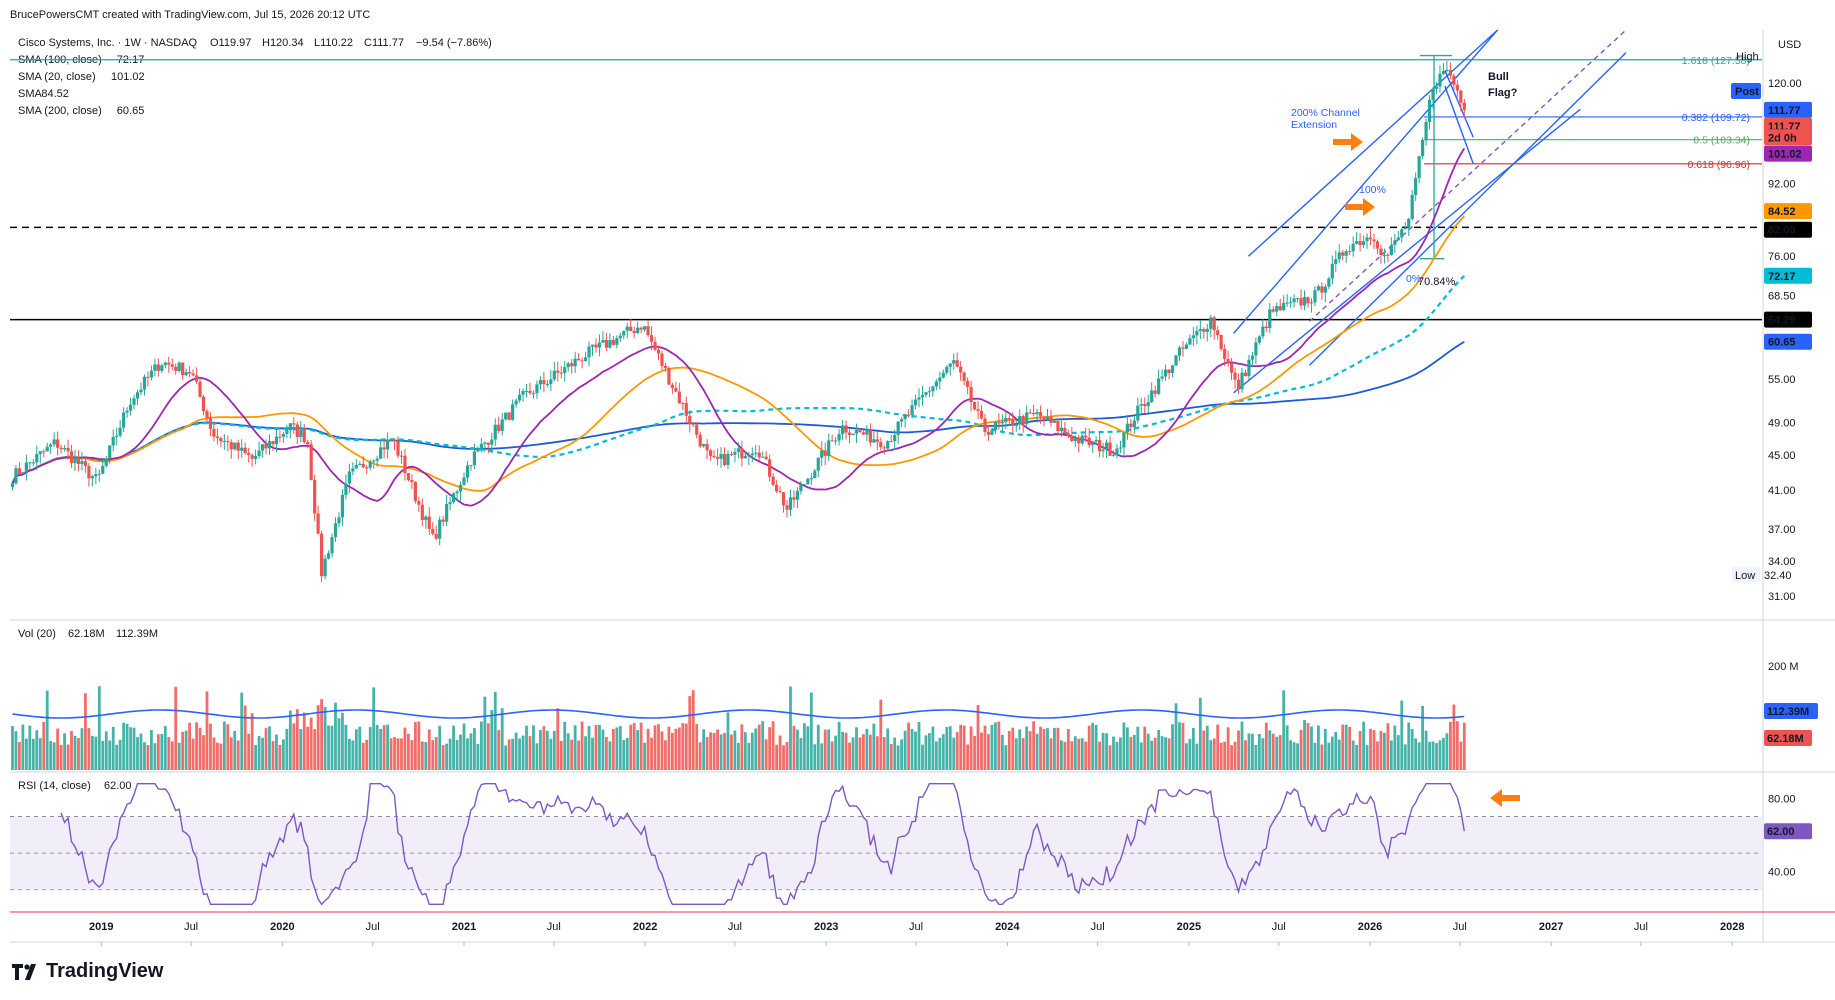  Describe the element at coordinates (1778, 576) in the screenshot. I see `low-price-label: 32.40` at that location.